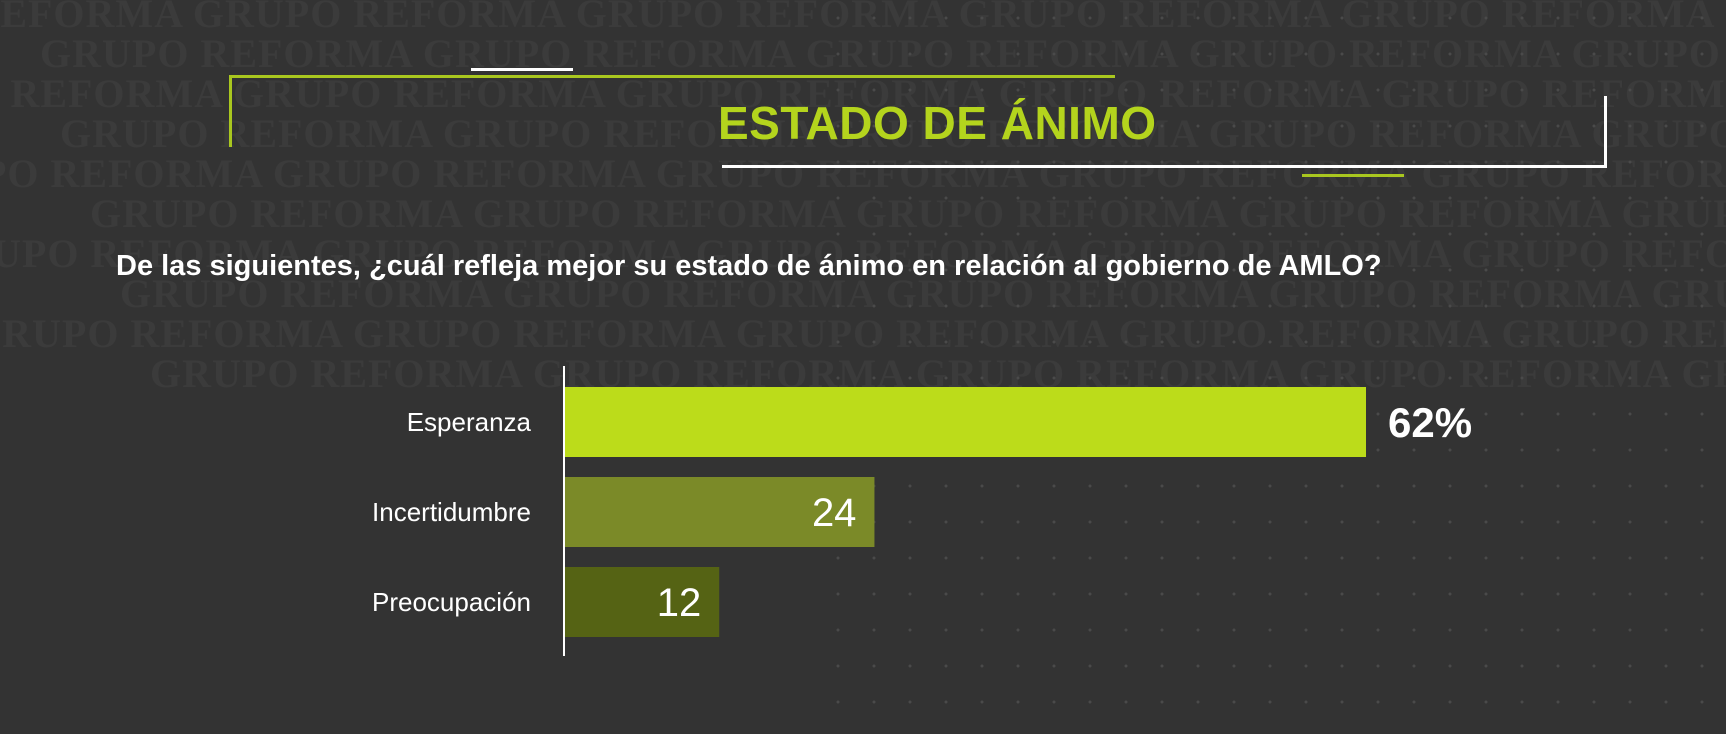 The width and height of the screenshot is (1726, 734). I want to click on value-label: 12, so click(679, 603).